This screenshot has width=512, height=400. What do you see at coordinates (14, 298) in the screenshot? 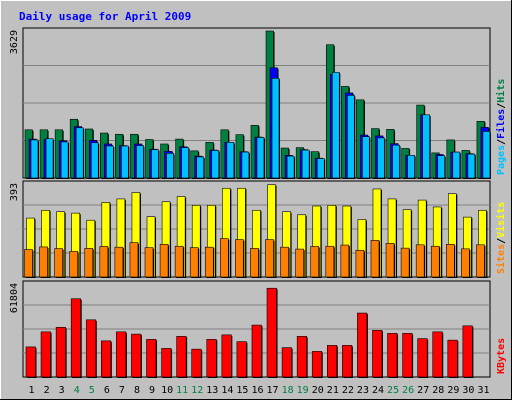
I see `y-max-label-2: 61804` at bounding box center [14, 298].